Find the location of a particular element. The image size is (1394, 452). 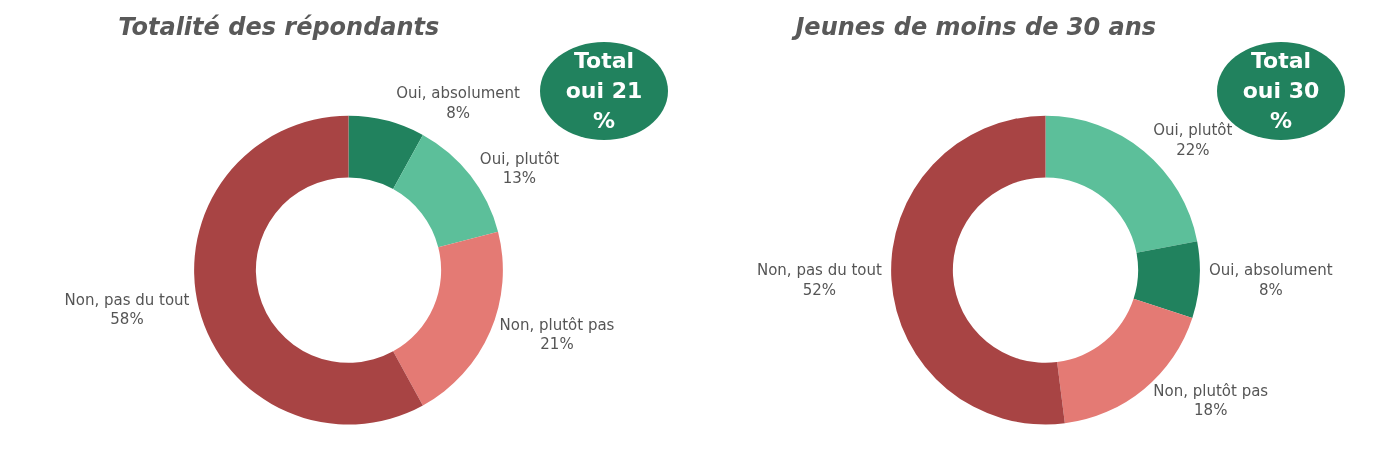

data-label: 18% is located at coordinates (1211, 410).